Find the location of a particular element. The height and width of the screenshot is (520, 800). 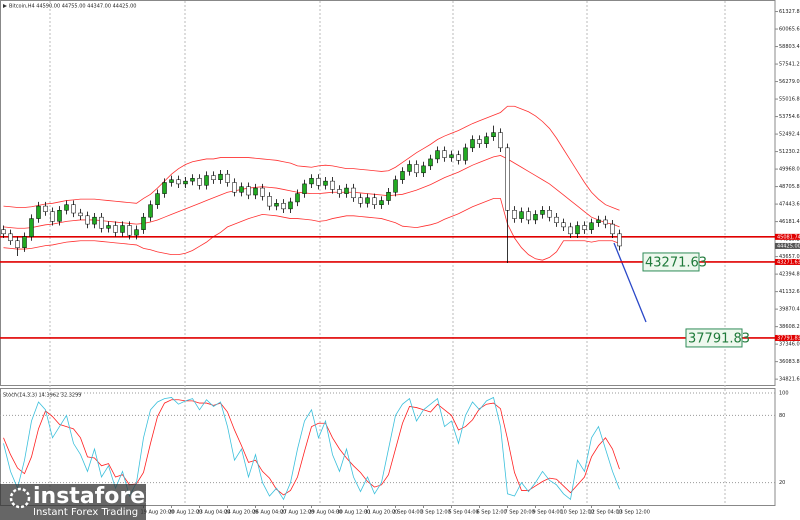

x-tick-label: 13 Sep 12:00 is located at coordinates (633, 513).